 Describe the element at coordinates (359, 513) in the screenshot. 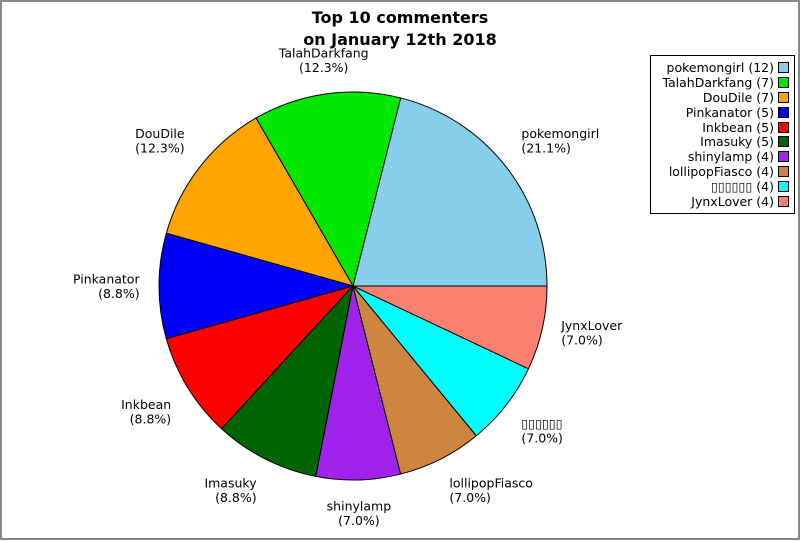

I see `pie-label-6: shinylamp (7.0%)` at that location.